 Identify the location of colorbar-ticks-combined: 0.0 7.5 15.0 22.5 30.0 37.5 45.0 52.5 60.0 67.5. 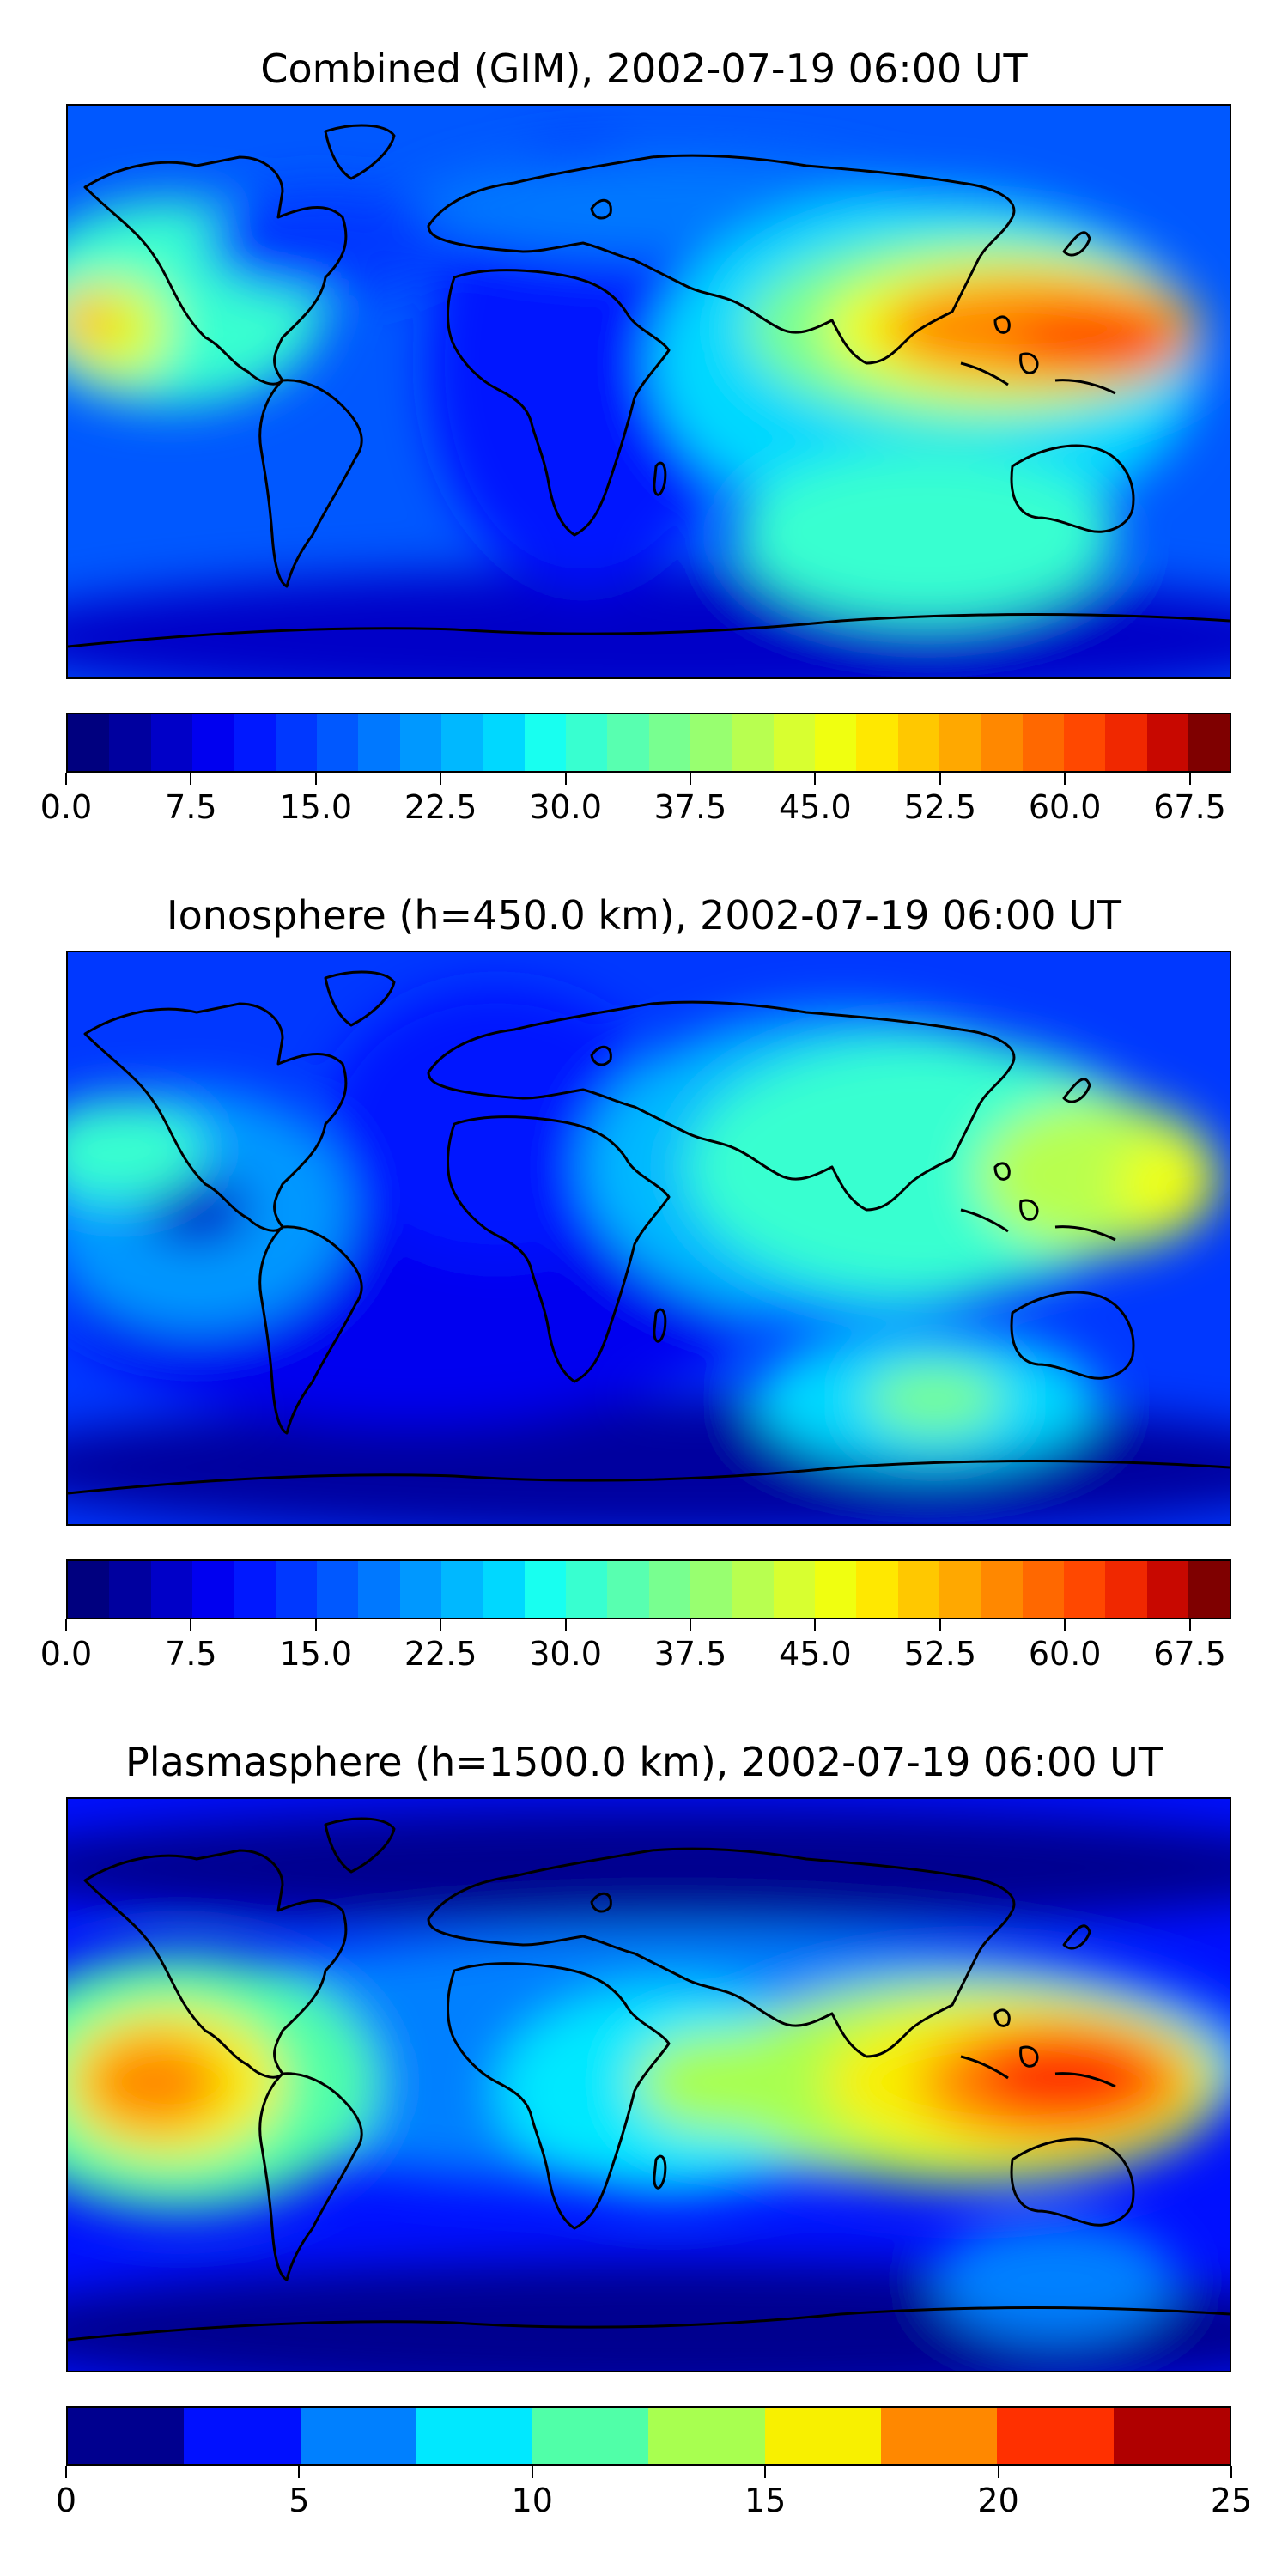
(636, 799).